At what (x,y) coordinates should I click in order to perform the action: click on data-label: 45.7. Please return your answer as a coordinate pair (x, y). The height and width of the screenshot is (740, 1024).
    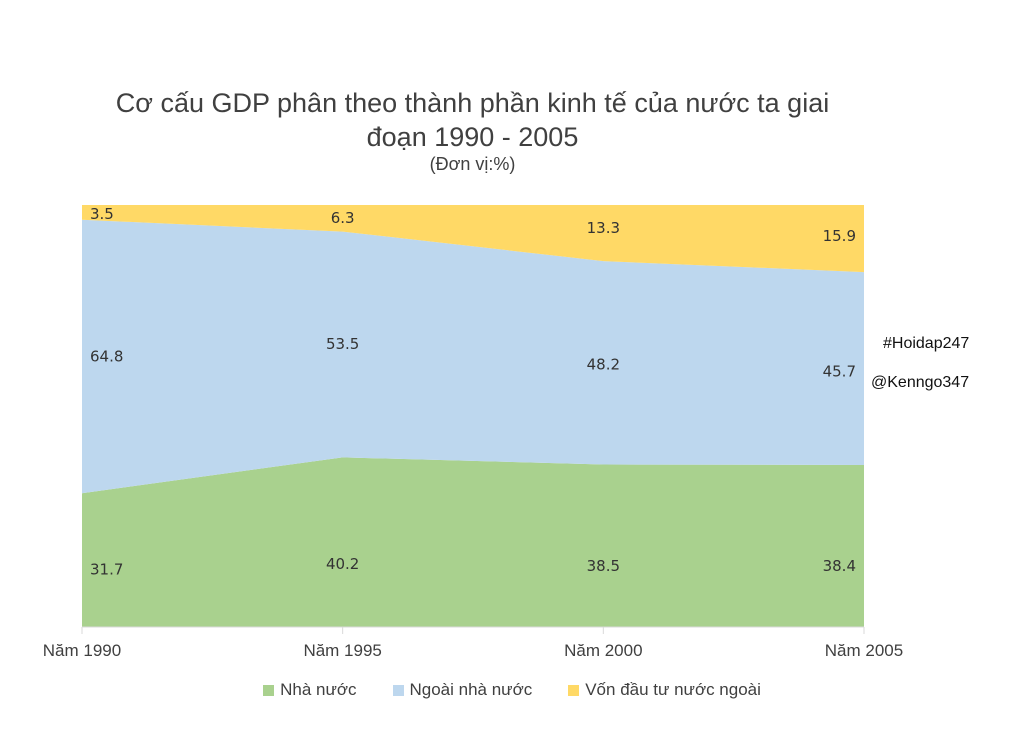
    Looking at the image, I should click on (839, 372).